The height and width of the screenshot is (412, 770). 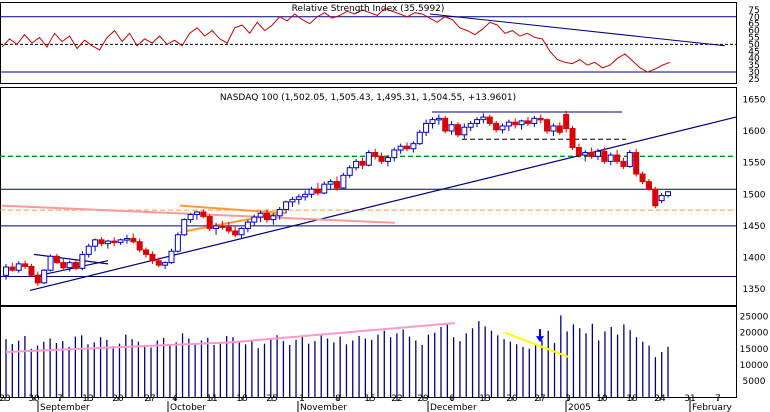 I want to click on price-tick-label: 1350, so click(x=754, y=290).